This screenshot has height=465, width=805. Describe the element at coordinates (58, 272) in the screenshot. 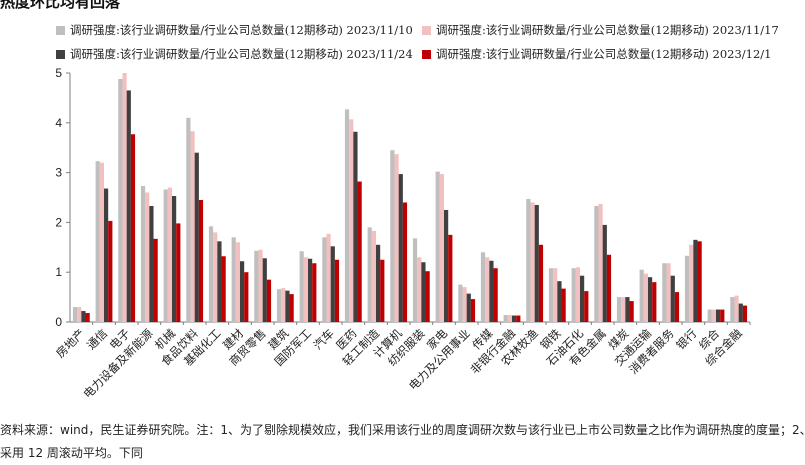

I see `y-tick-label: 1` at that location.